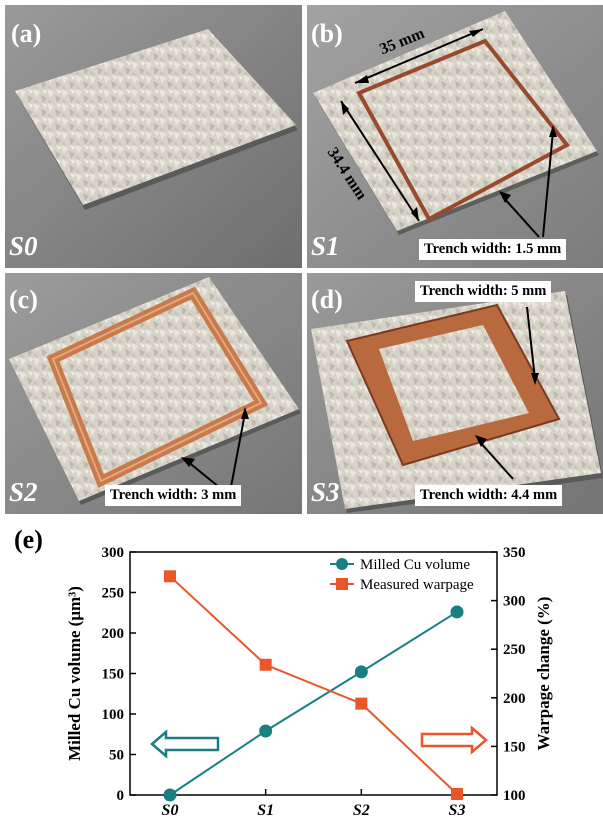 The image size is (603, 823). I want to click on panel-label-e: (e), so click(28, 539).